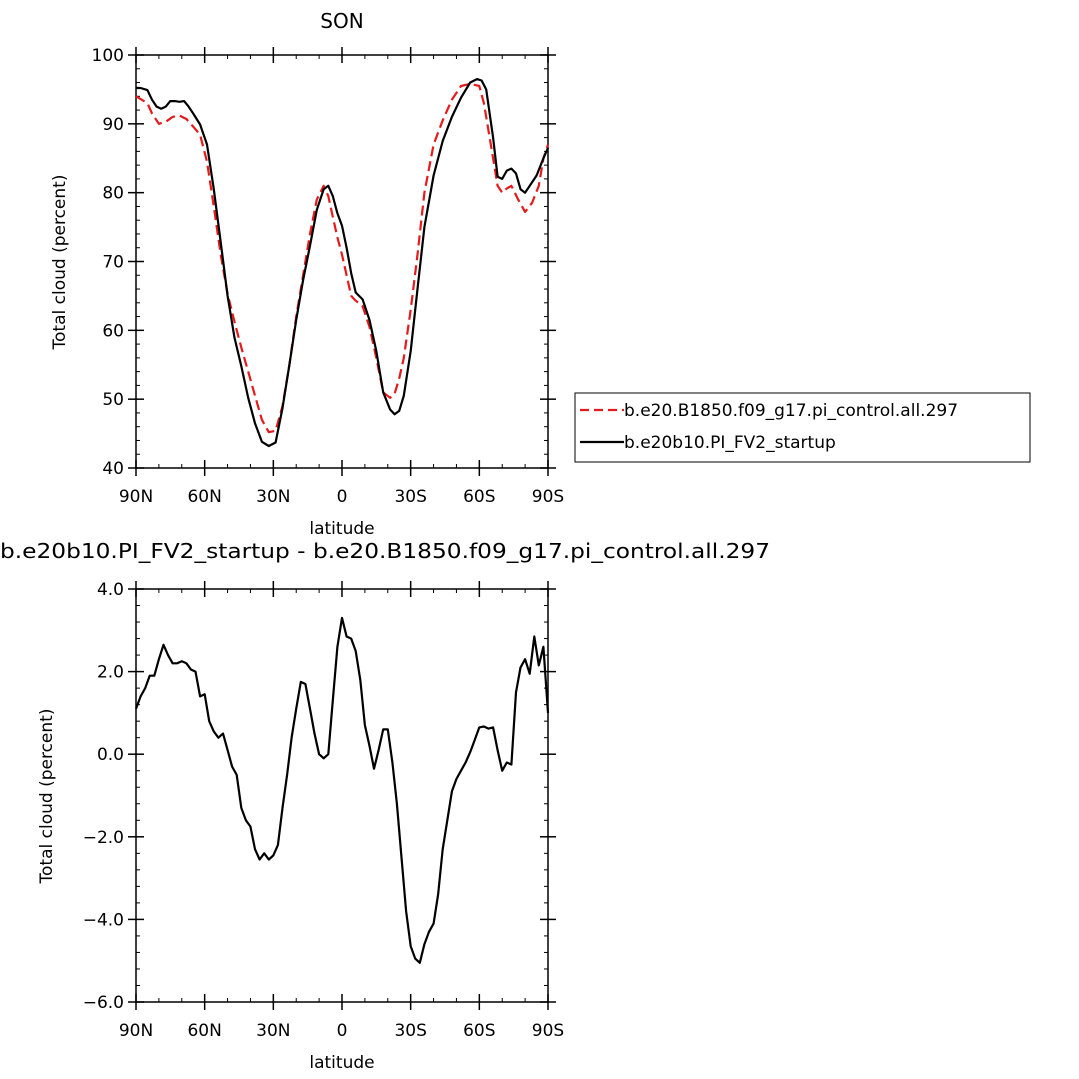  What do you see at coordinates (113, 263) in the screenshot?
I see `top-y-tick-label: 70` at bounding box center [113, 263].